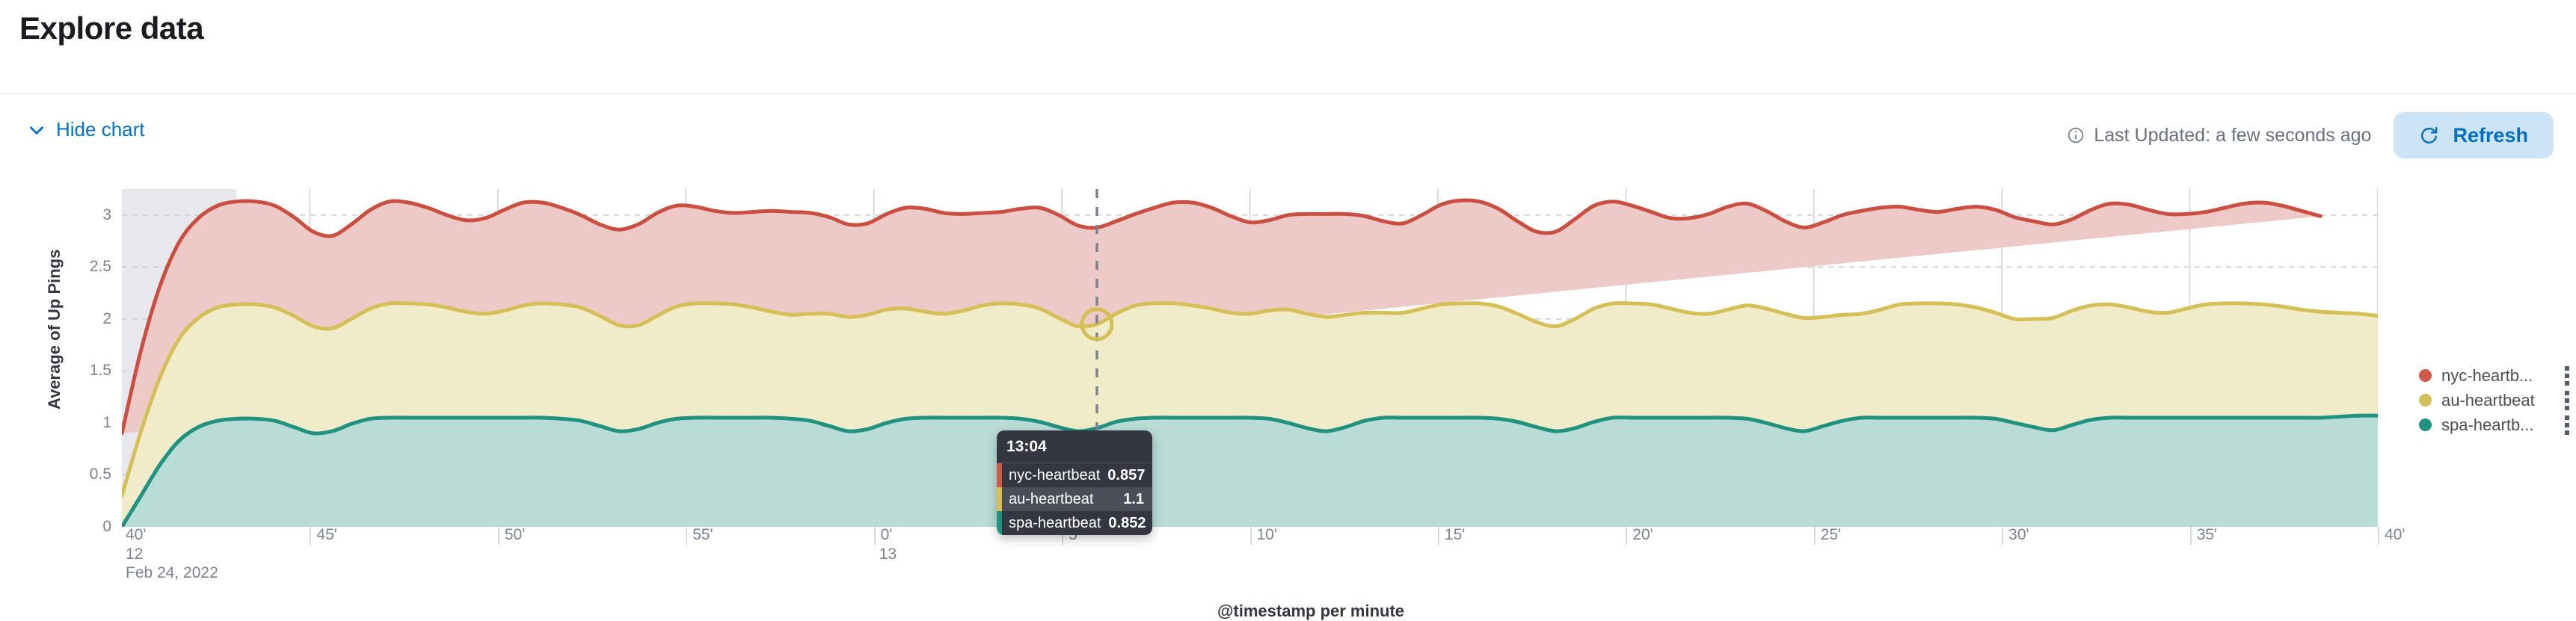 The width and height of the screenshot is (2576, 621). Describe the element at coordinates (100, 371) in the screenshot. I see `y-tick-label: 1.5` at that location.